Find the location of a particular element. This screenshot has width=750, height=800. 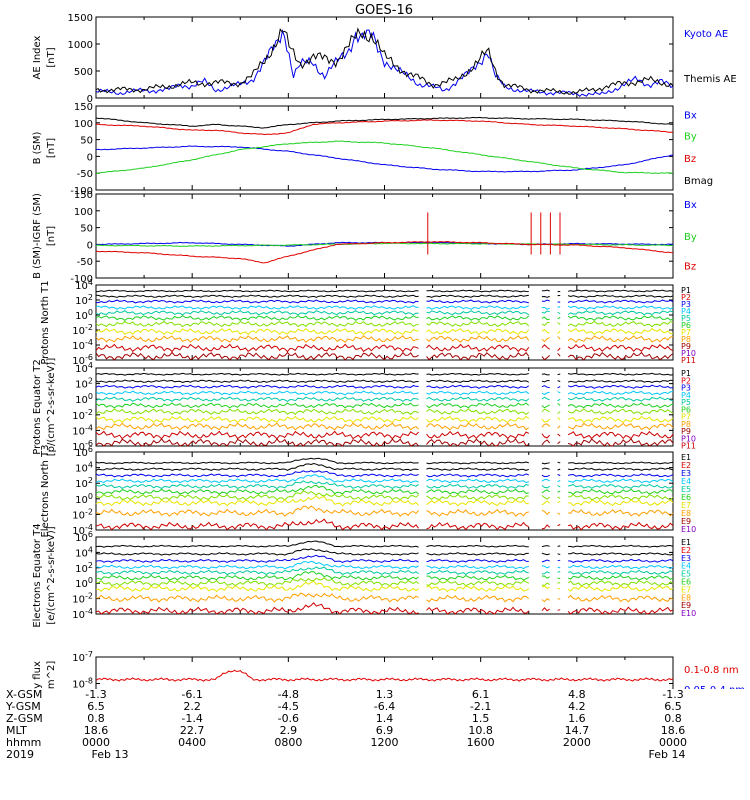

ephem-value: -4.5 is located at coordinates (288, 706).